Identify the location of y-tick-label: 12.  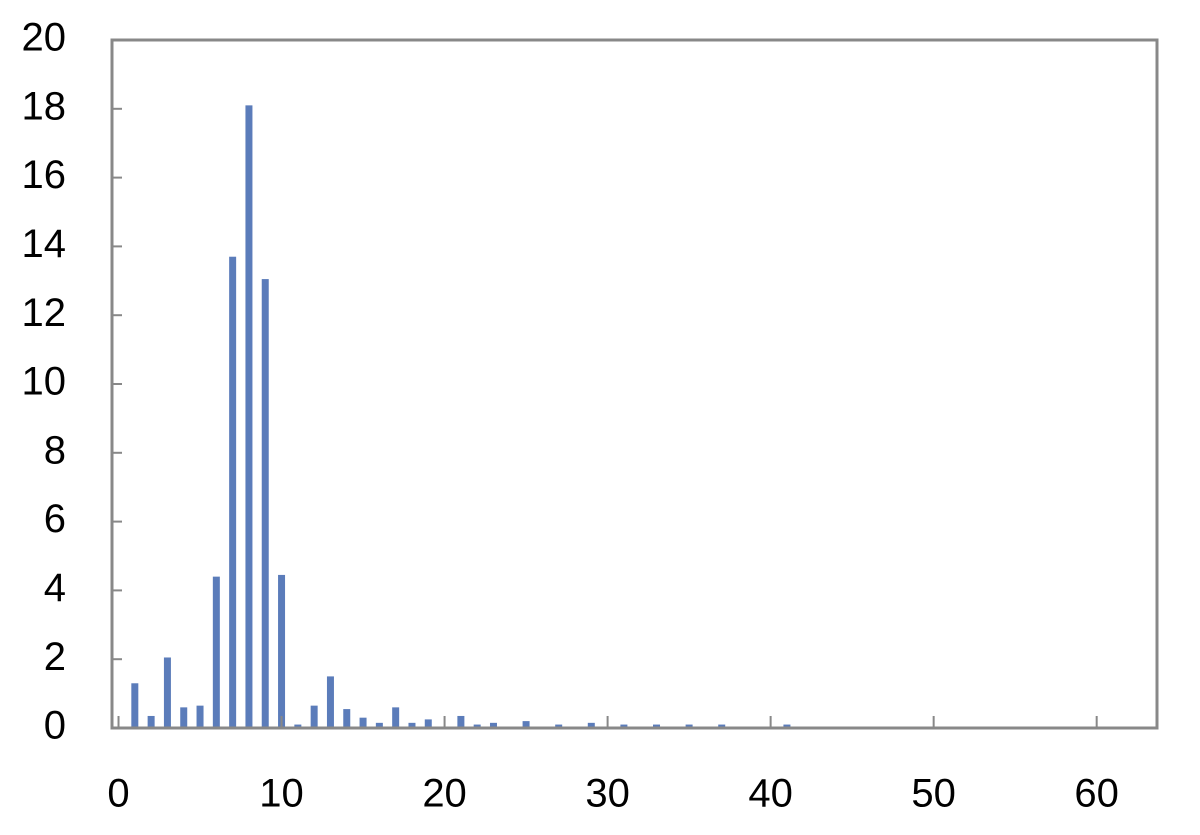
(44, 313).